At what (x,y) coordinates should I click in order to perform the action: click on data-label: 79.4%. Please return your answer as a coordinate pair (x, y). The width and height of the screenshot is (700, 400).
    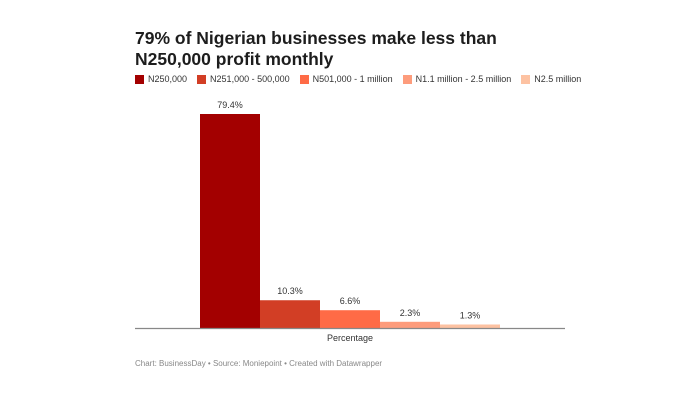
    Looking at the image, I should click on (230, 105).